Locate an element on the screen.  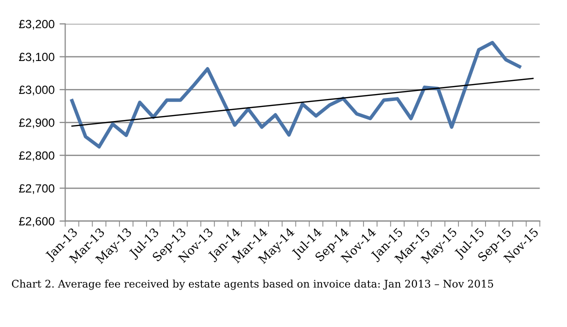
y-tick-label: £2,700 is located at coordinates (36, 189).